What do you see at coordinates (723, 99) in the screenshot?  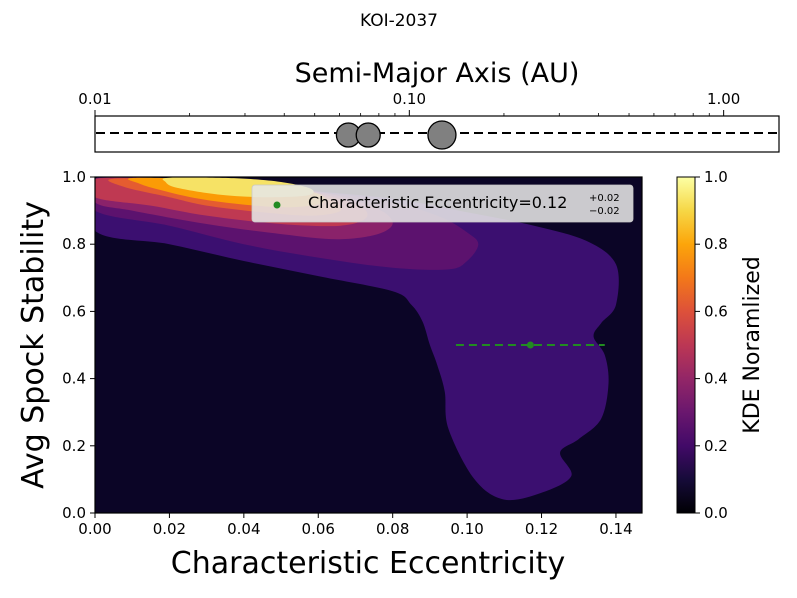 I see `orbit-tick-label: 1.00` at bounding box center [723, 99].